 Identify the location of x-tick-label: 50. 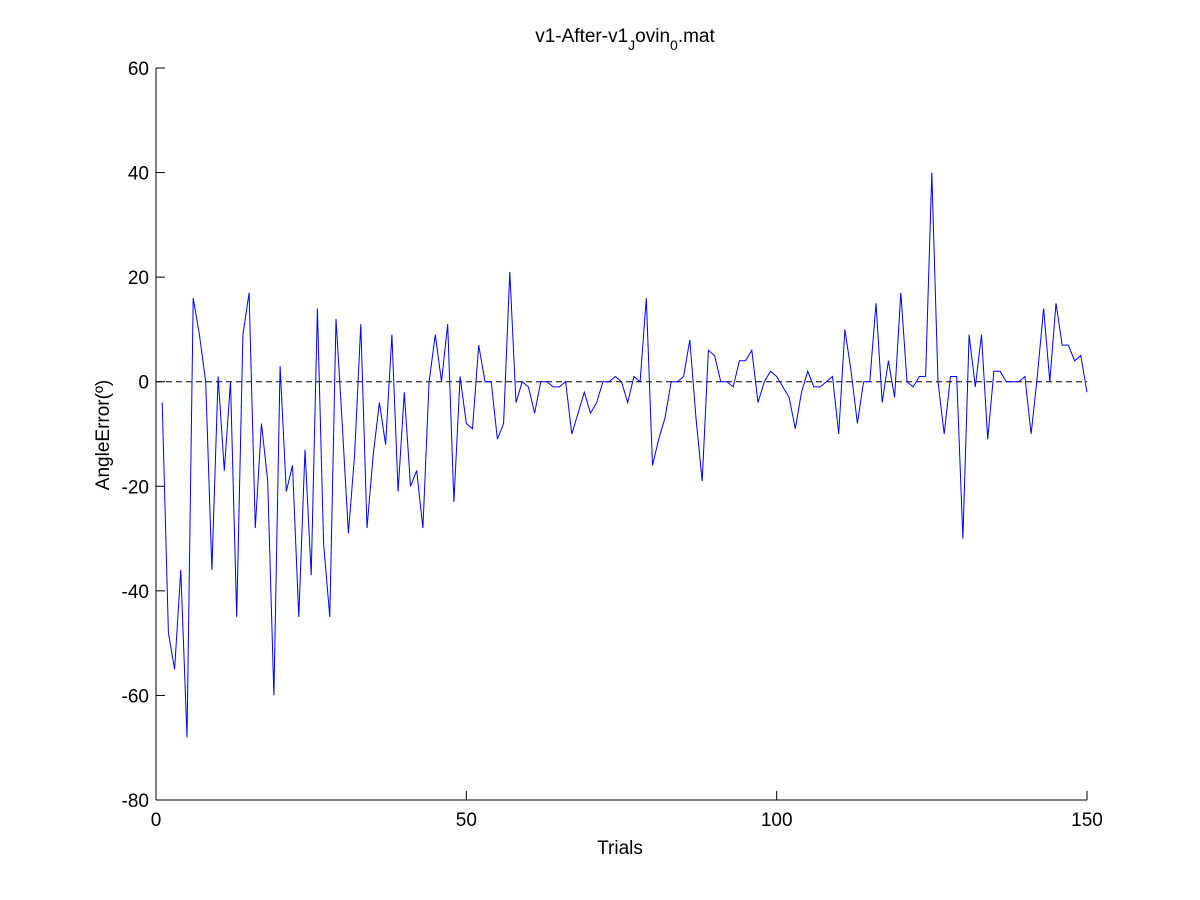
(466, 820).